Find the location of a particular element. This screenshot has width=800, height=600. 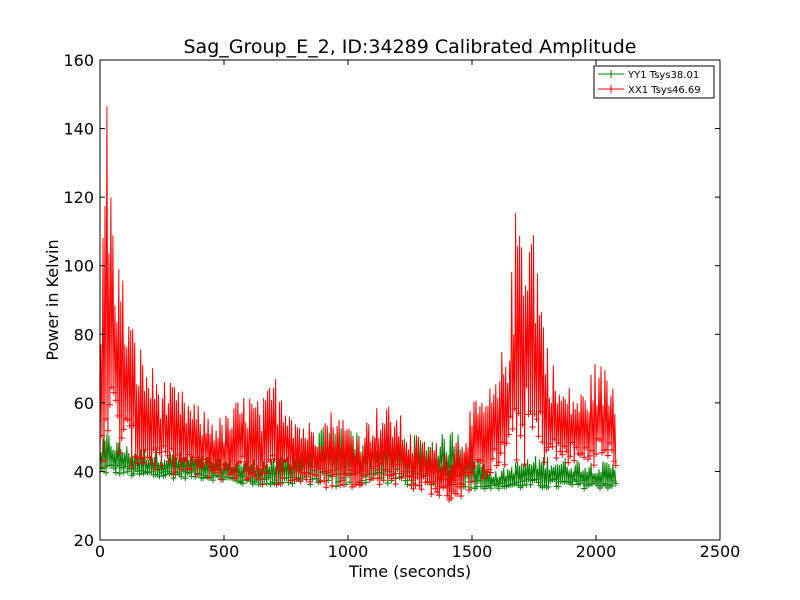

y-tick-label: 160 is located at coordinates (78, 60).